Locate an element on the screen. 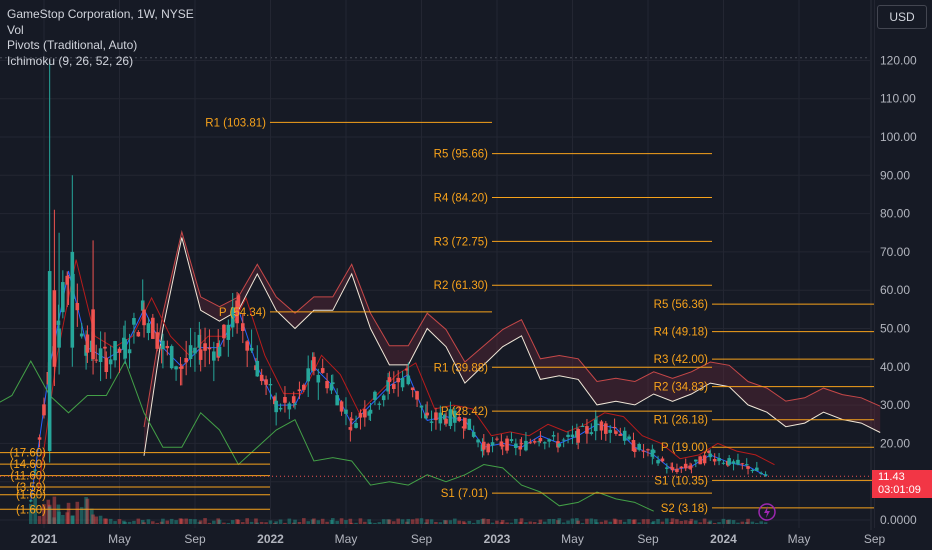 The image size is (932, 550). y-tick-label: 0.0000 is located at coordinates (898, 520).